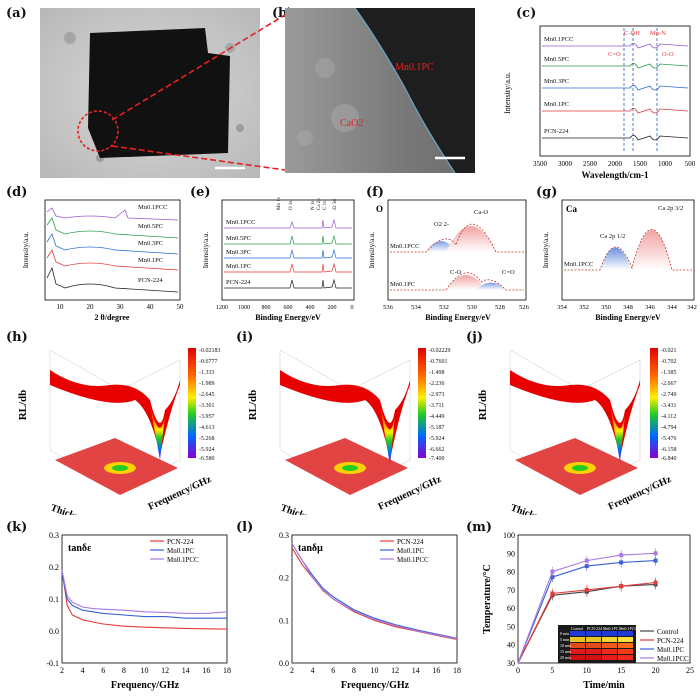 The width and height of the screenshot is (700, 700). What do you see at coordinates (656, 670) in the screenshot?
I see `x-tick-label: 20` at bounding box center [656, 670].